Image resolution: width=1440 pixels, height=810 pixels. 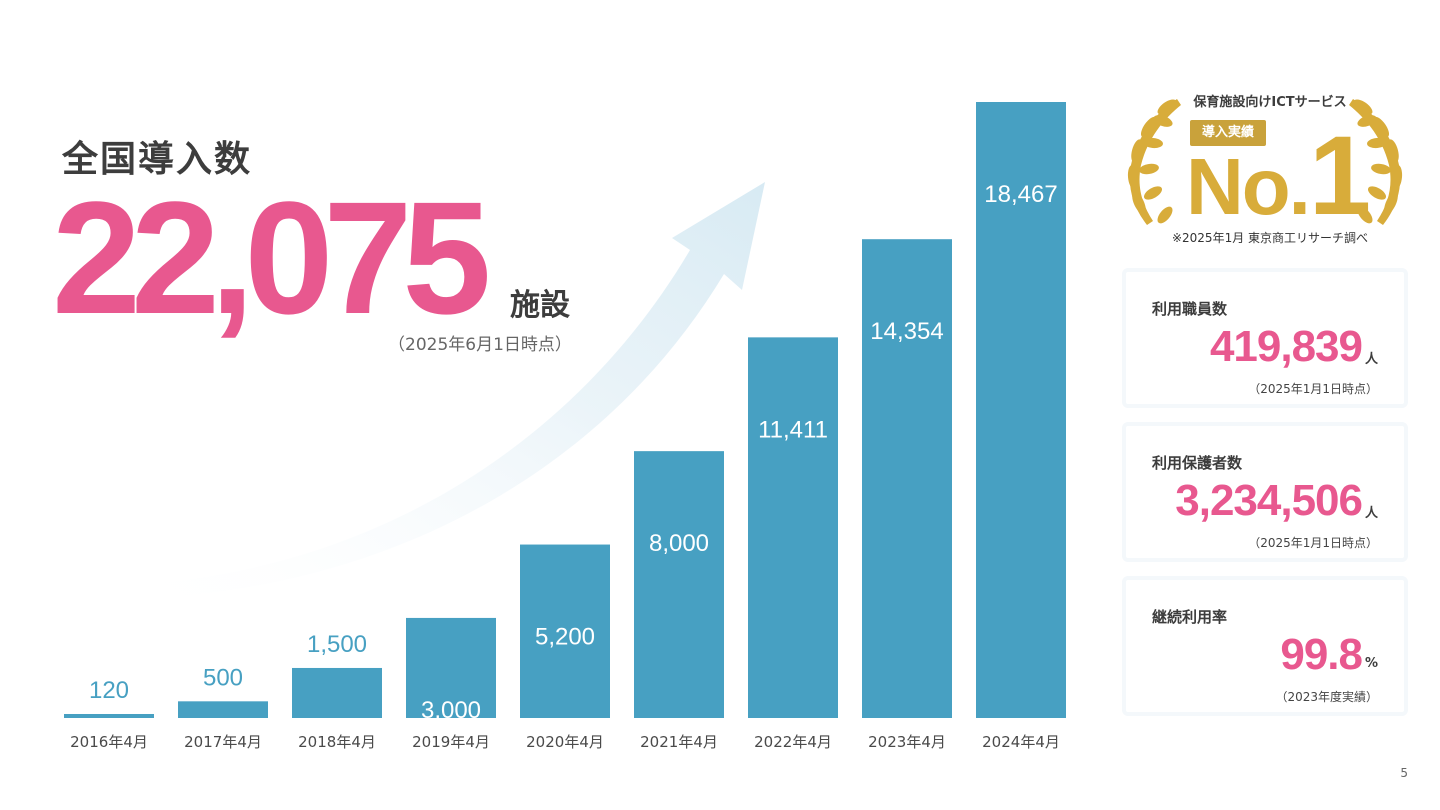 What do you see at coordinates (480, 345) in the screenshot?
I see `total-installations-date-note: （2025年6月1日時点）` at bounding box center [480, 345].